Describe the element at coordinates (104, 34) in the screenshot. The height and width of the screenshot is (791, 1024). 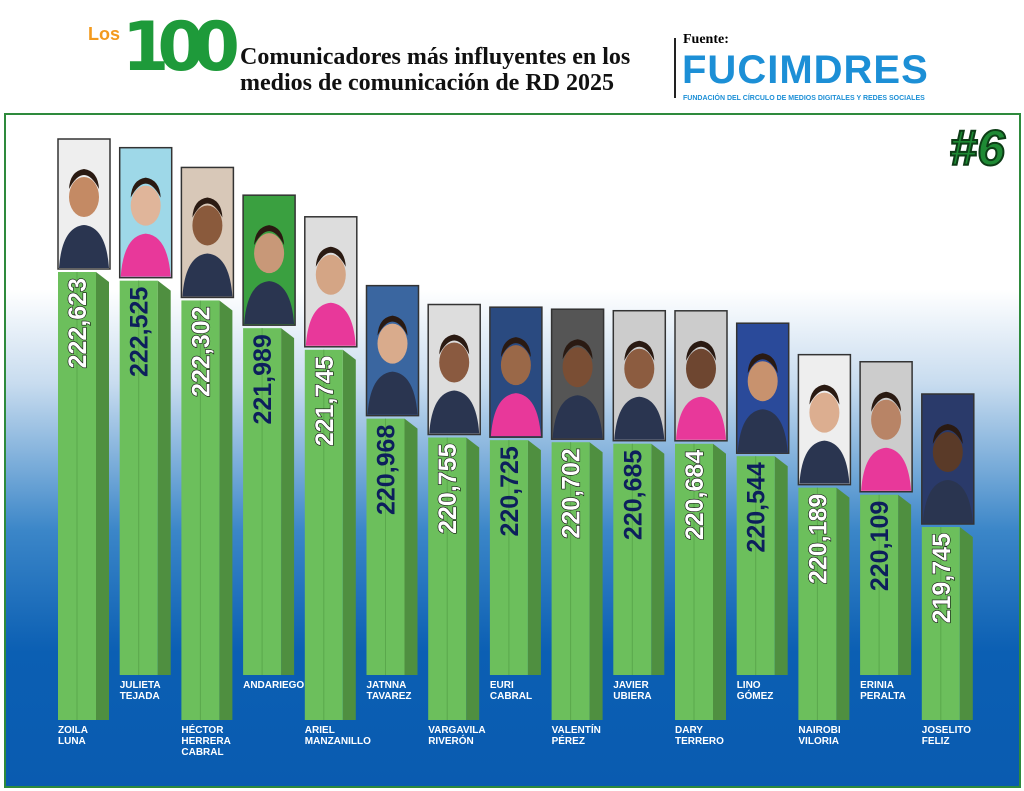
I see `logo-los: Los` at that location.